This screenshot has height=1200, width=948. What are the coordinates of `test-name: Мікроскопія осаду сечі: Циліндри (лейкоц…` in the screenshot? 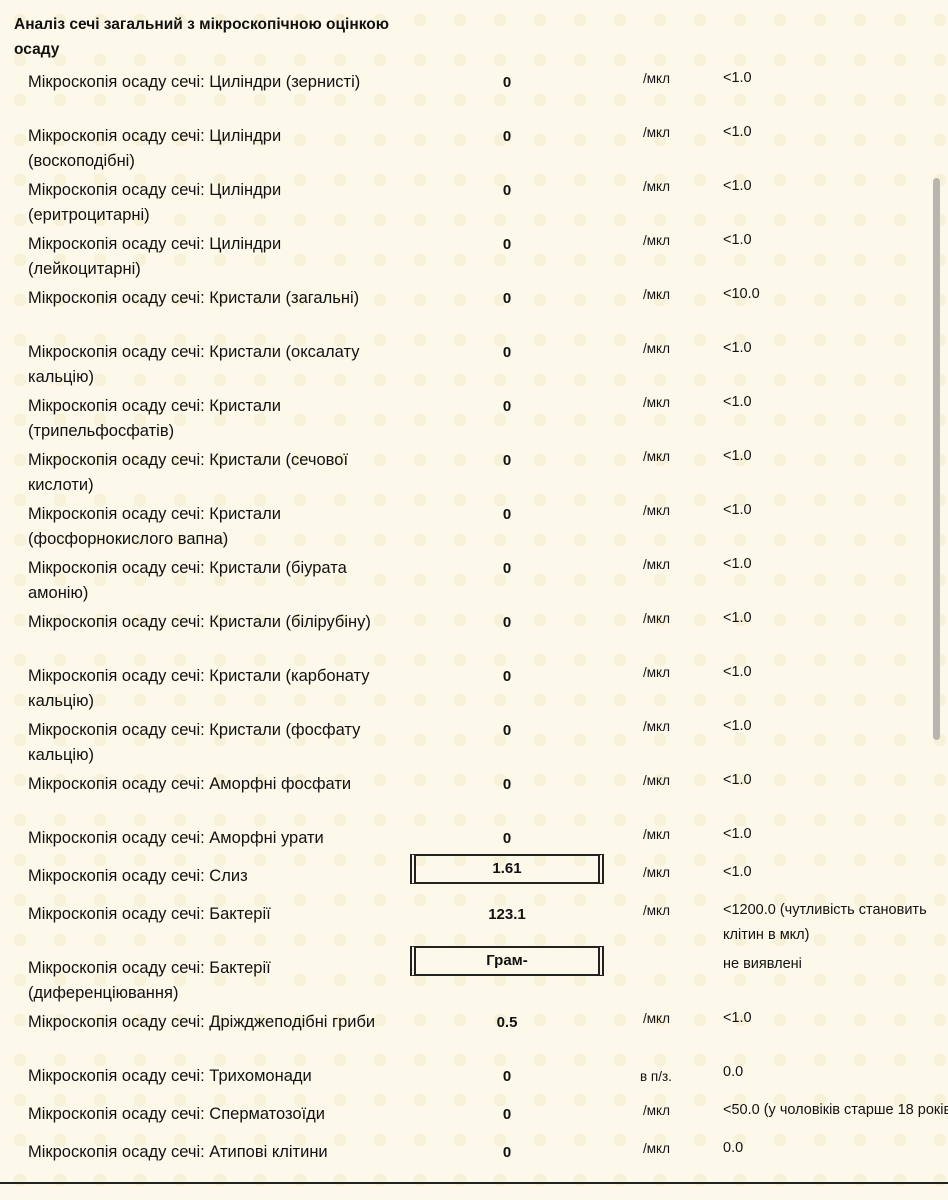 It's located at (155, 256).